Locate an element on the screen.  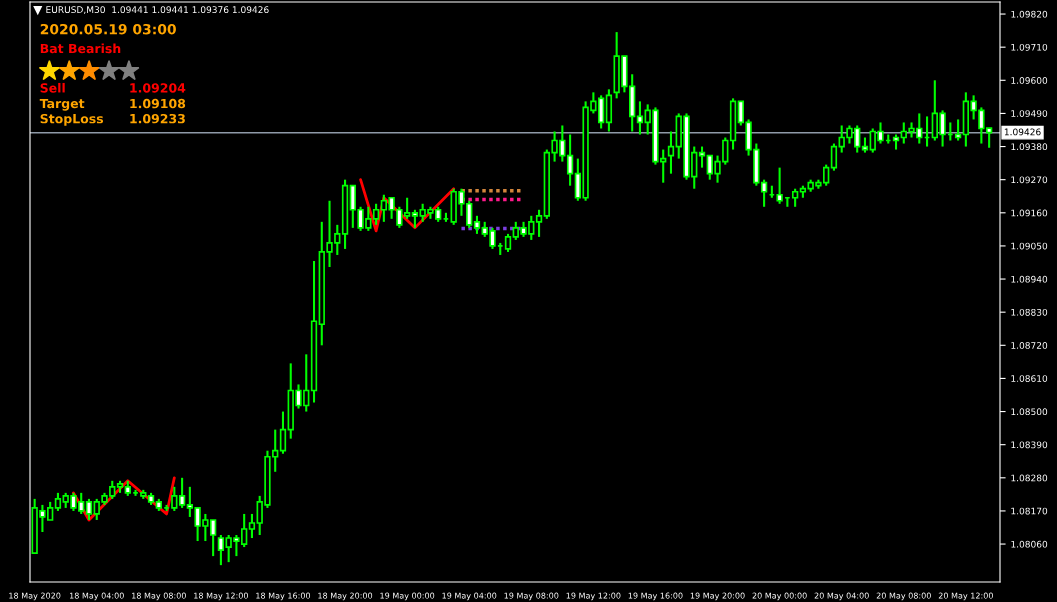
x-tick-label: 19 May 08:00 is located at coordinates (531, 596).